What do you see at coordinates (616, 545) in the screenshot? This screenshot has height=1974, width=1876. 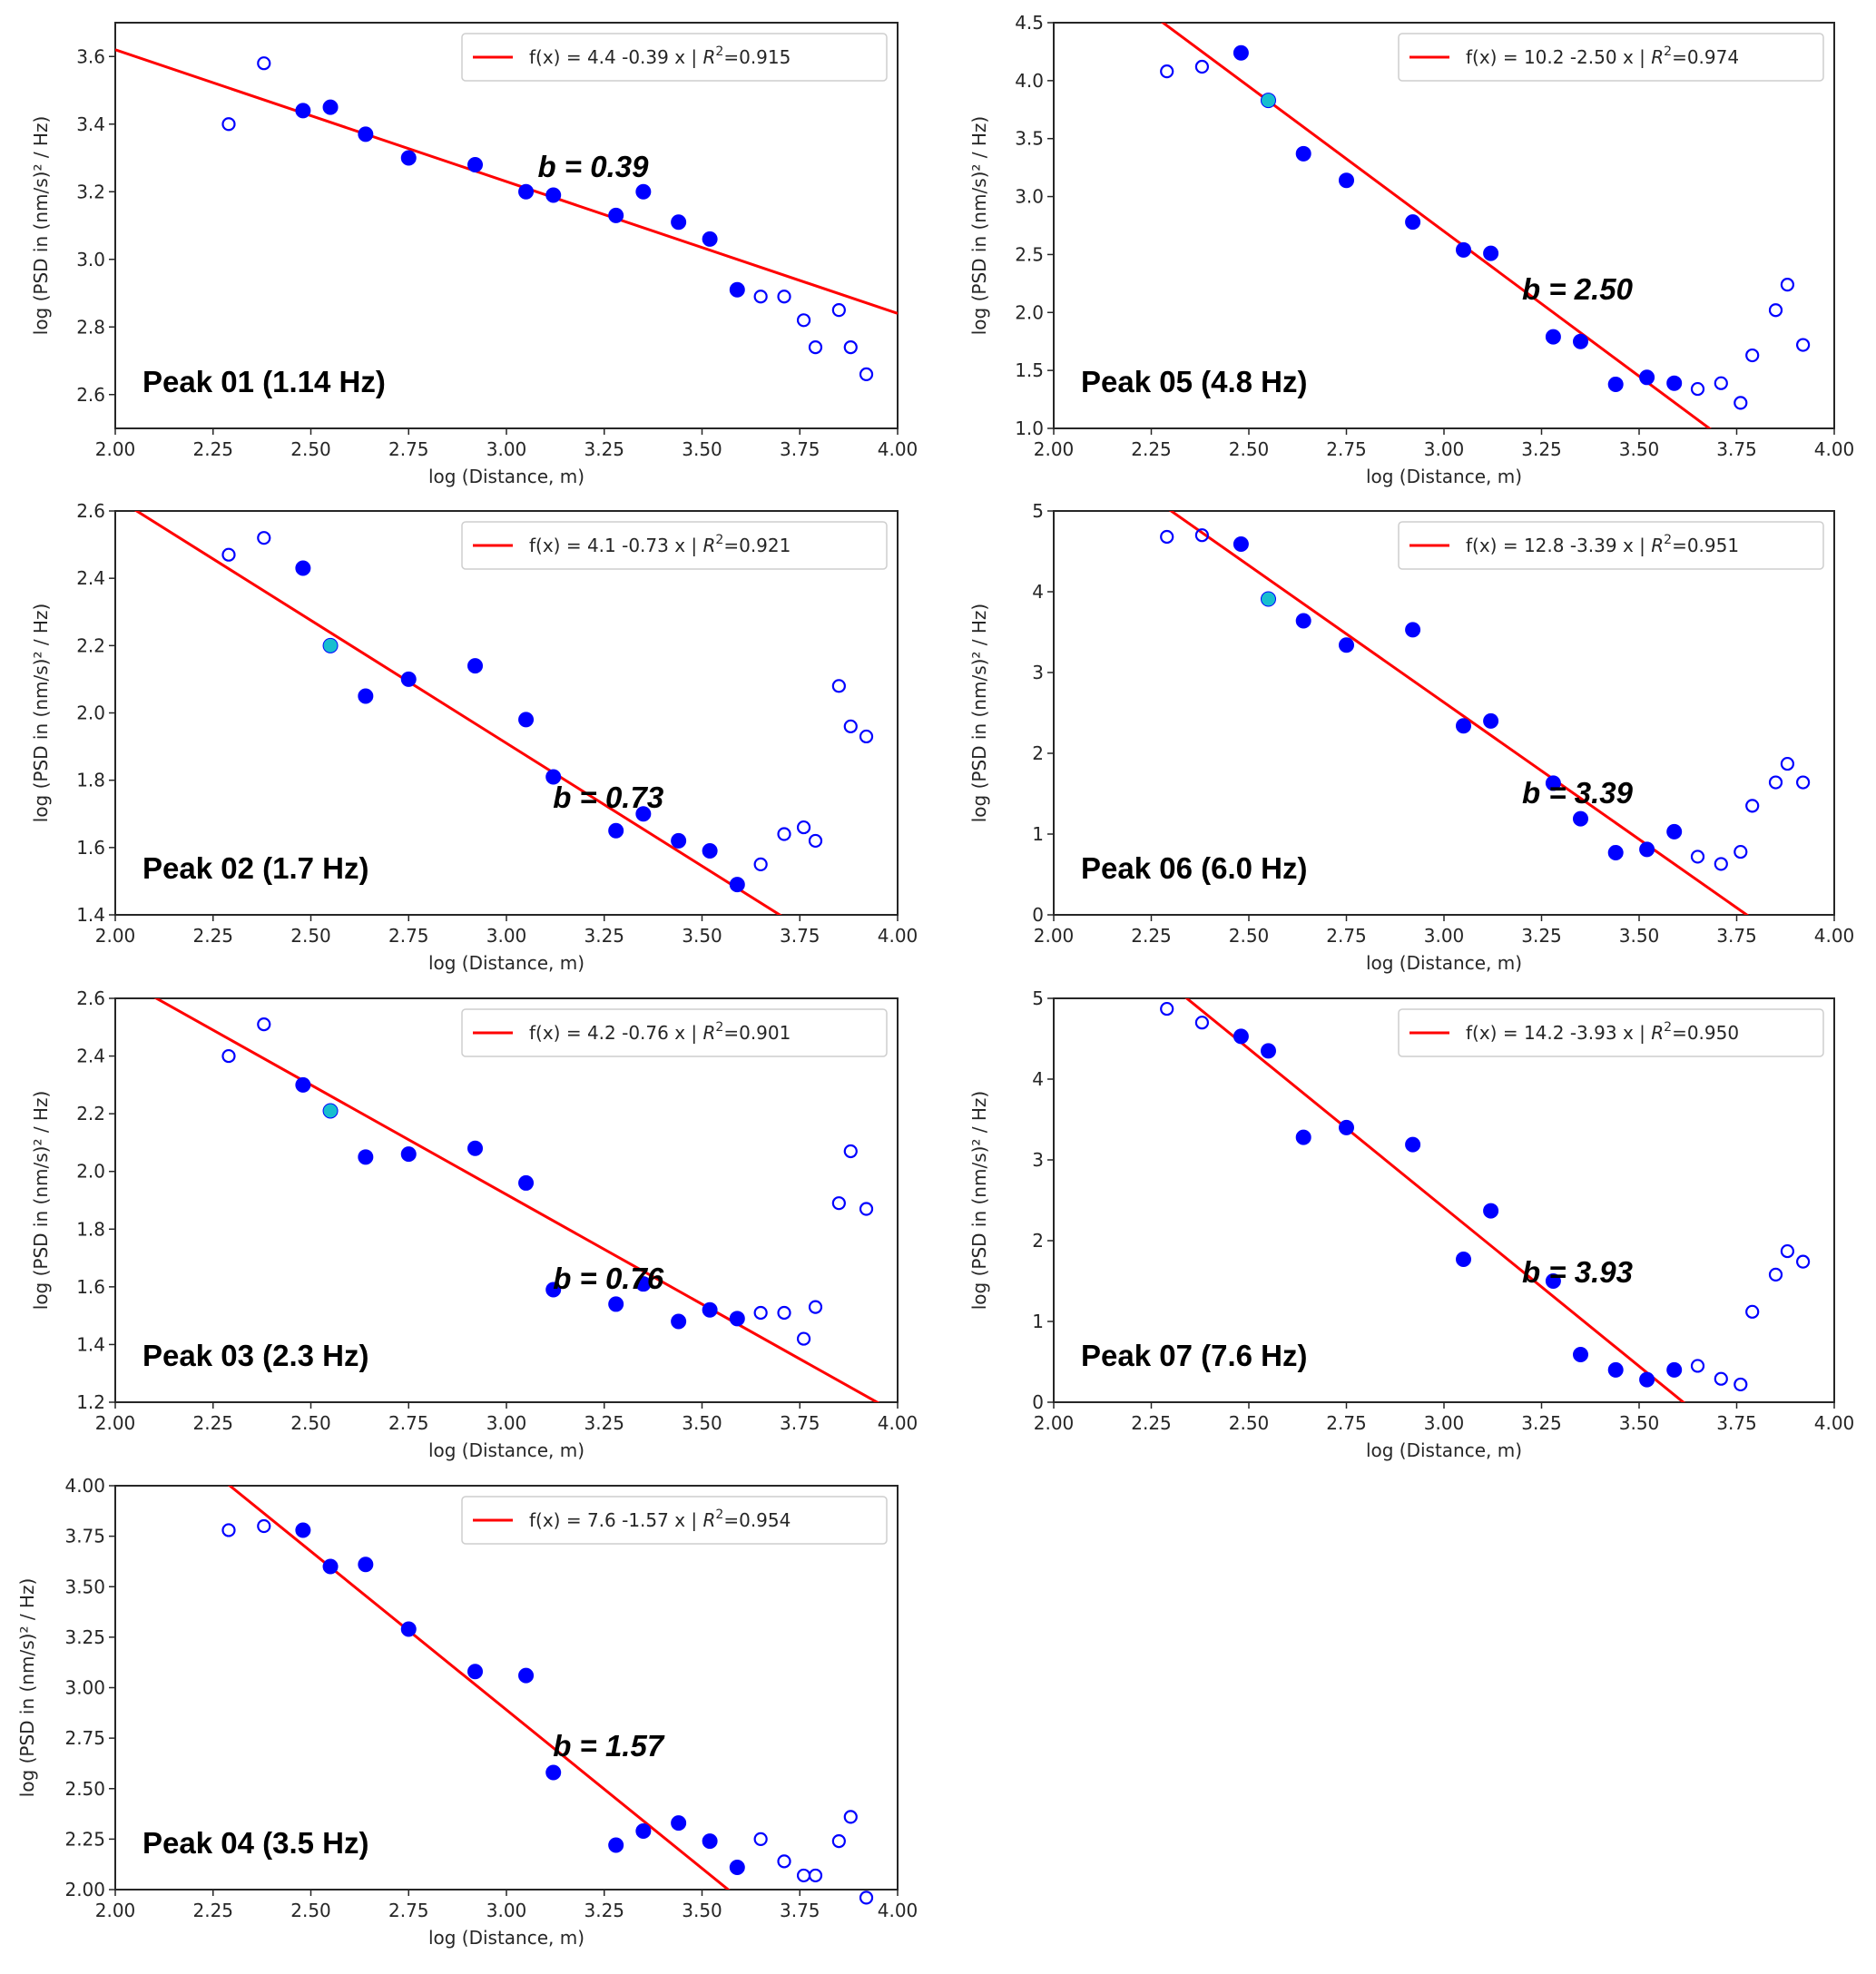 I see `legend-equation: f(x) = 4.1 -0.73 x |` at bounding box center [616, 545].